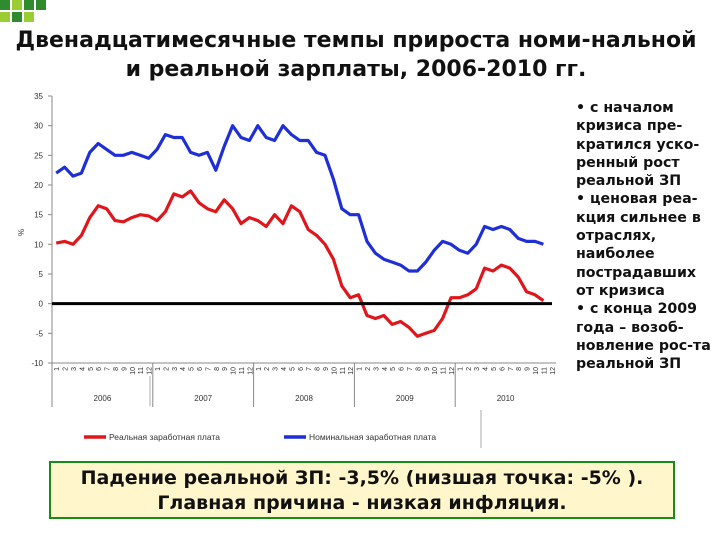  Describe the element at coordinates (38, 244) in the screenshot. I see `y-tick-label: 10` at that location.